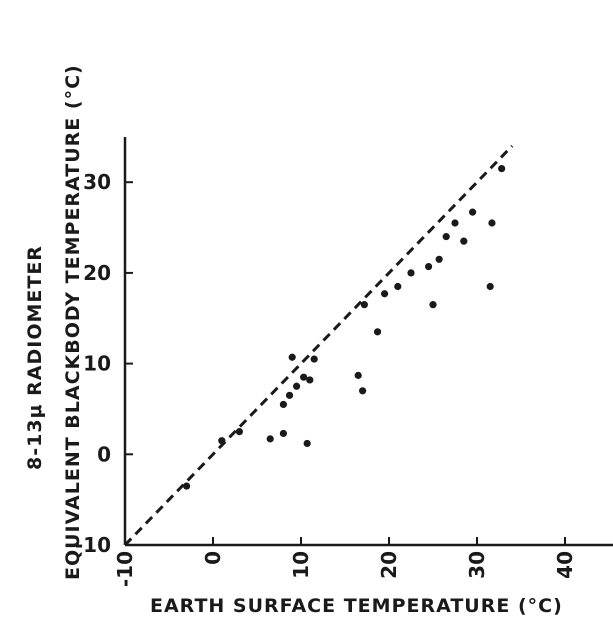 This screenshot has height=620, width=613. What do you see at coordinates (35, 357) in the screenshot?
I see `y-axis-title-line1: 8-13μ RADIOMETER` at bounding box center [35, 357].